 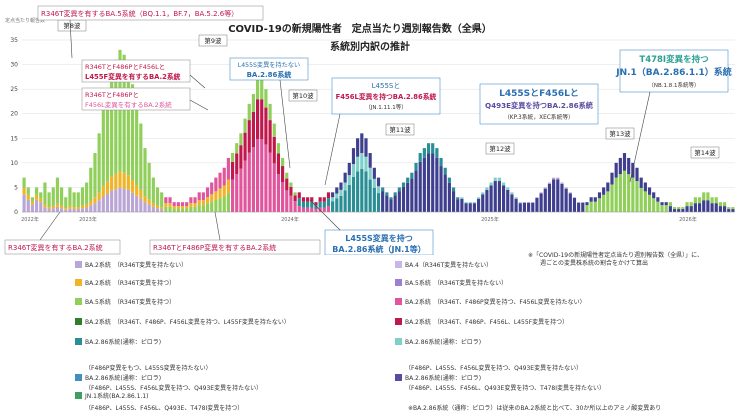 I want to click on note-top: ※「COVID-19の新規陽性者定点当たり週別報告数（全県）」に、, so click(x=615, y=255).